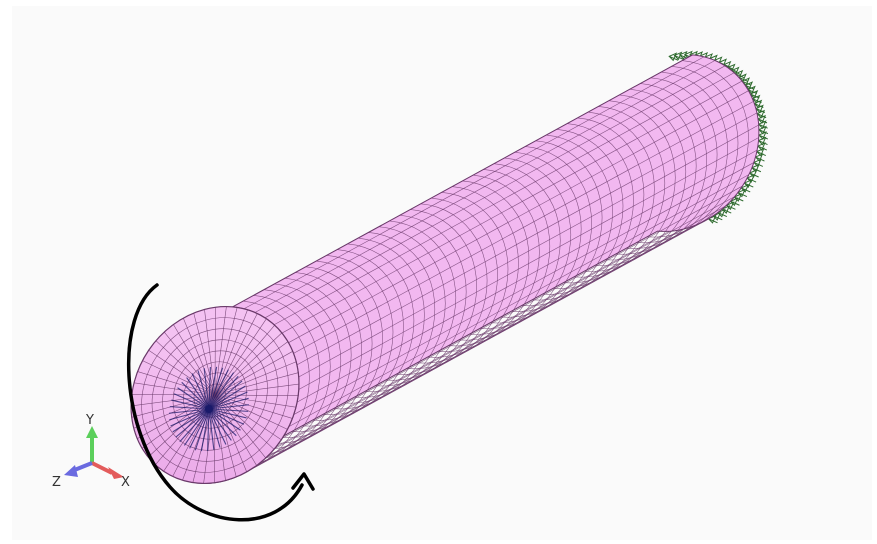  I want to click on cylinder-end-face, so click(215, 395).